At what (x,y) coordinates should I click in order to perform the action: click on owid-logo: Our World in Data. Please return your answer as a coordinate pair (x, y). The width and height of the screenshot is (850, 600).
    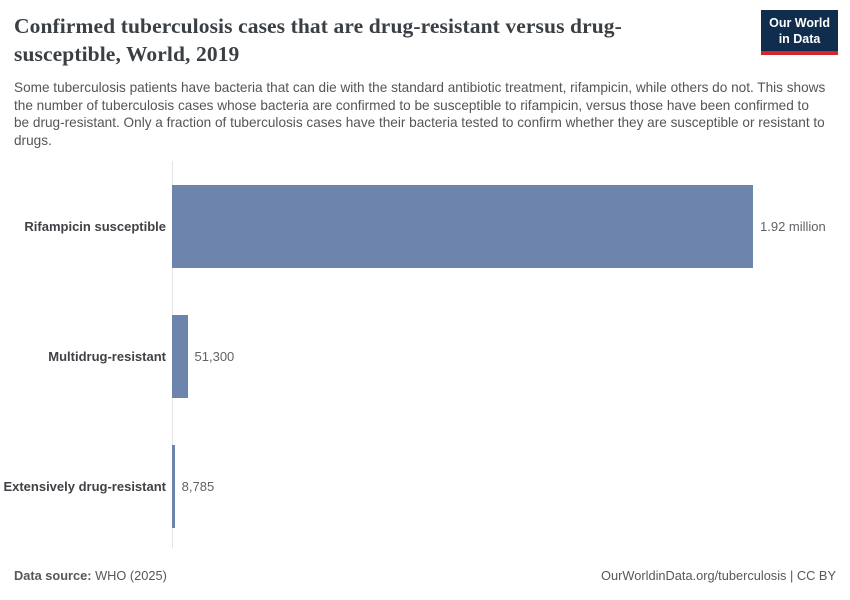
    Looking at the image, I should click on (799, 32).